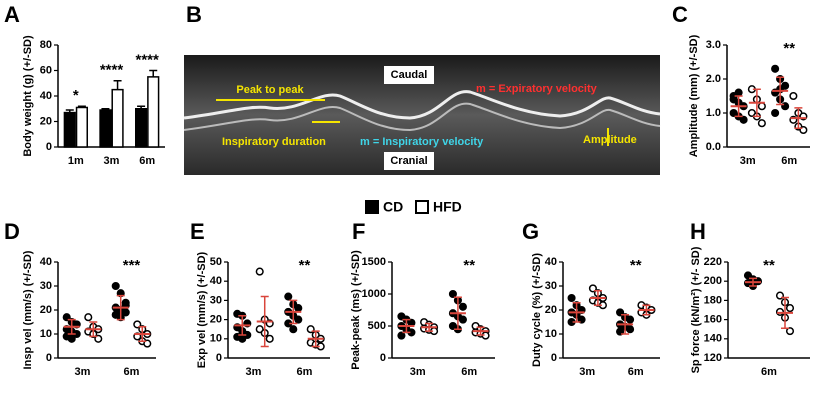 The height and width of the screenshot is (418, 825). I want to click on y-axis-label: Insp vel (mm/s) (+/-SD), so click(28, 309).